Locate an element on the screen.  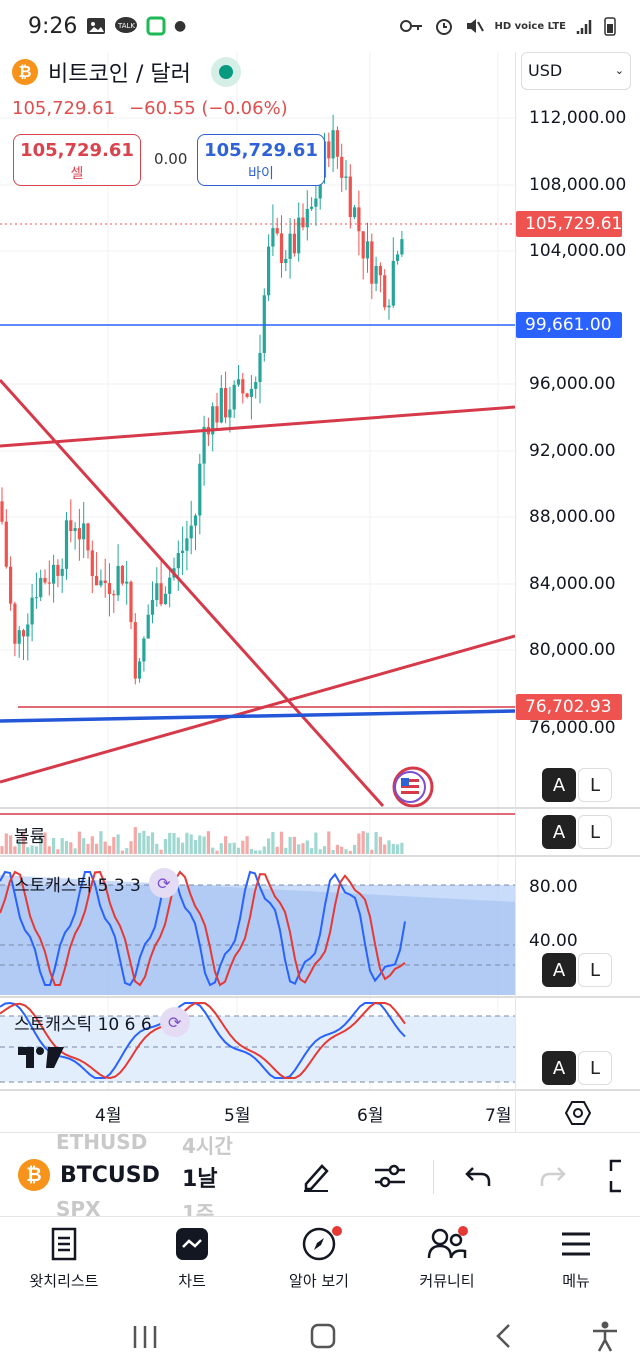
symbol-name: BTCUSD is located at coordinates (110, 1175).